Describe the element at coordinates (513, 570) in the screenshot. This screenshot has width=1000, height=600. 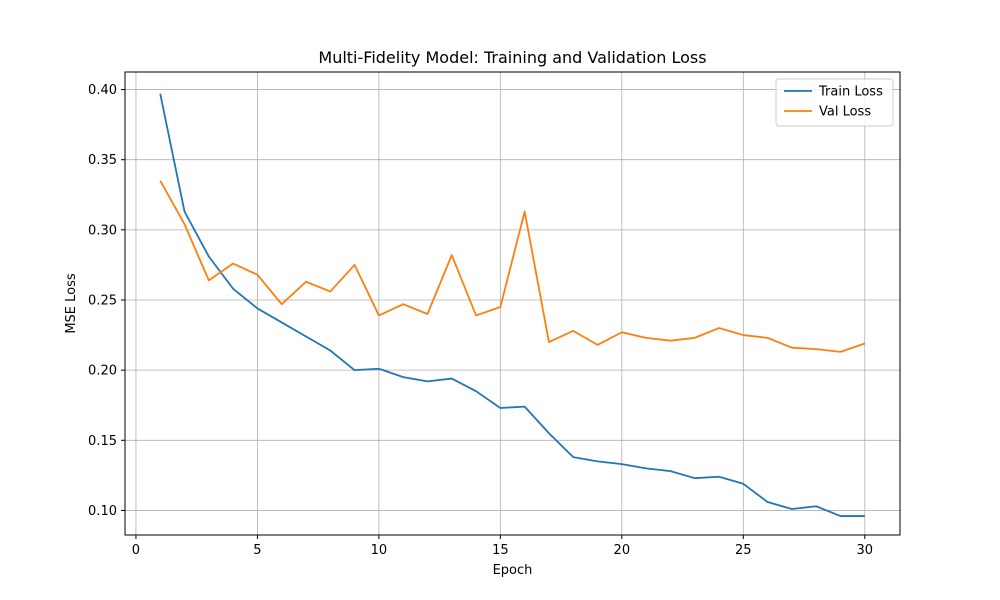
I see `x-axis-label: Epoch` at that location.